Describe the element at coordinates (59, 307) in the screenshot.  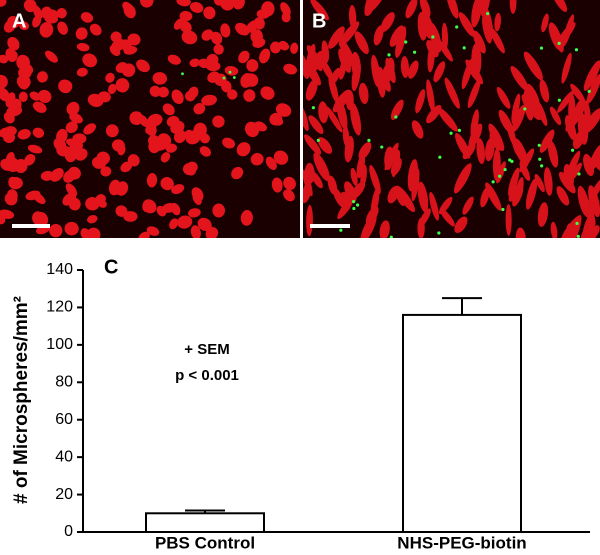
I see `y-tick-label: 120` at that location.